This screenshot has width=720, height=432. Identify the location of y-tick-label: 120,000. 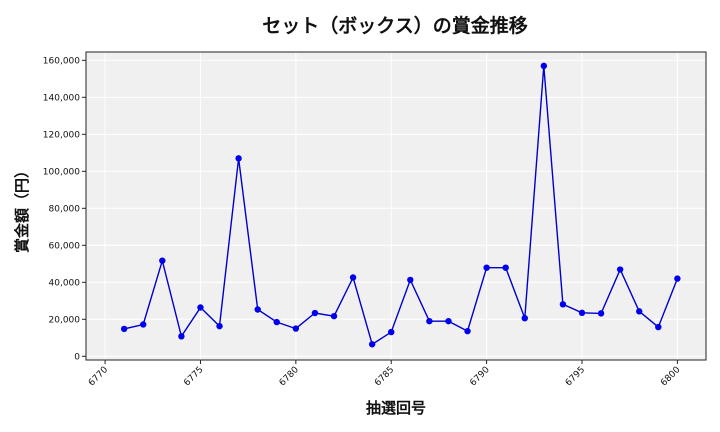
(61, 135).